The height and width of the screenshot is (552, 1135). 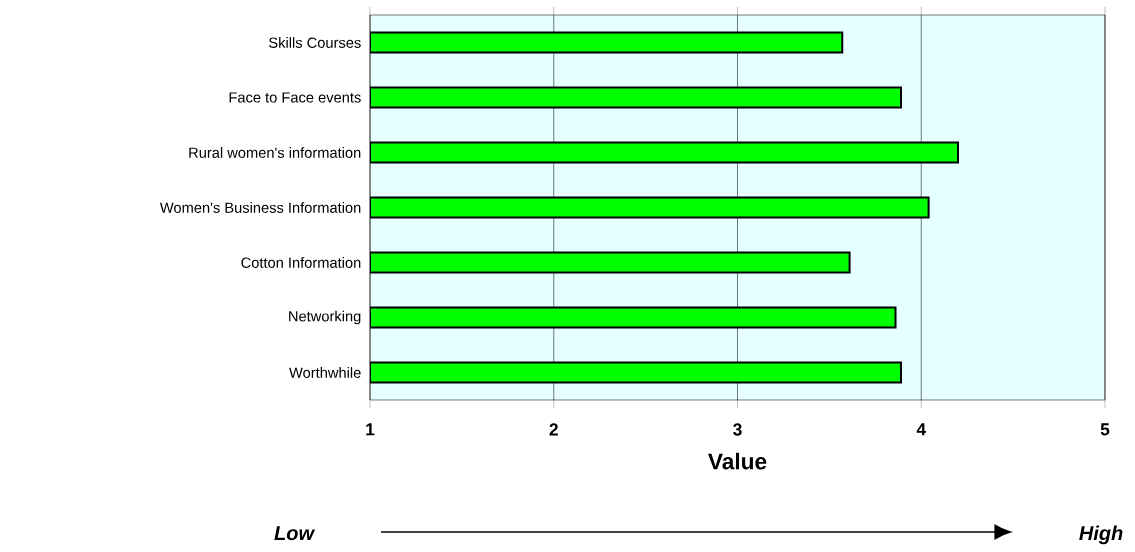 I want to click on y-tick-label: Rural women's information, so click(x=275, y=152).